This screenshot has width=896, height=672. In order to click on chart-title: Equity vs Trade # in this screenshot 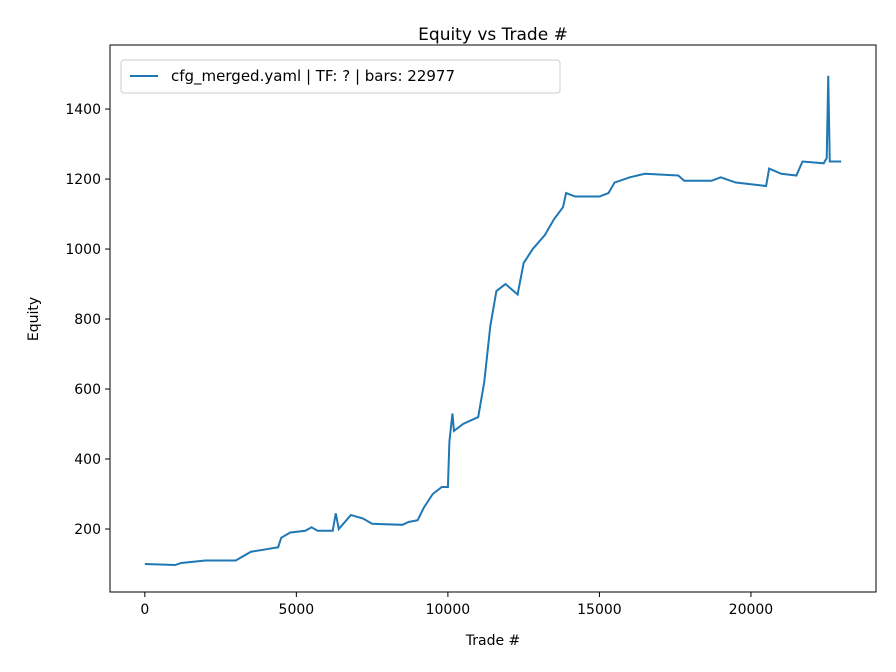, I will do `click(493, 35)`.